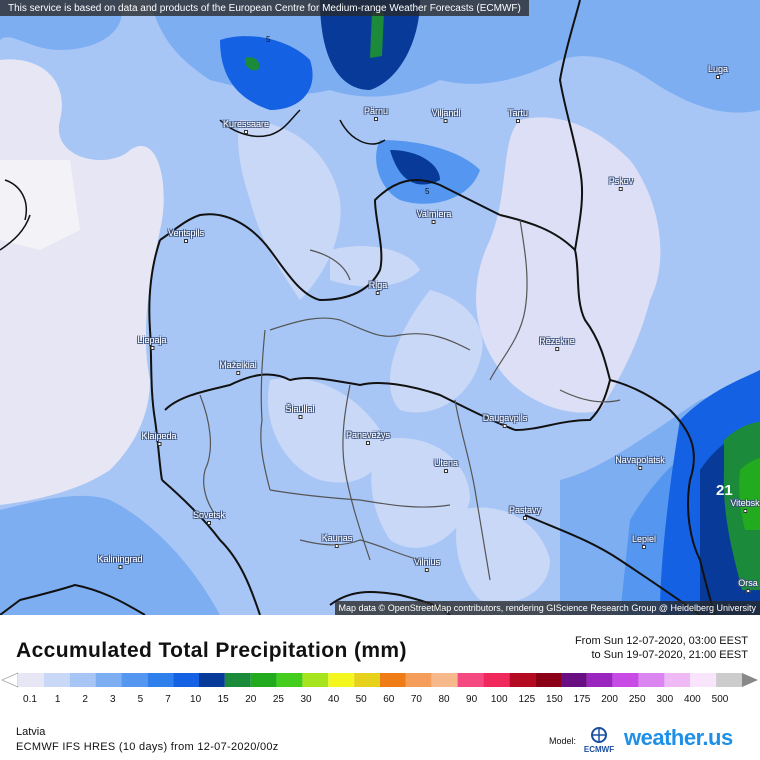 Image resolution: width=760 pixels, height=760 pixels. I want to click on scale-tick-label: 7, so click(168, 699).